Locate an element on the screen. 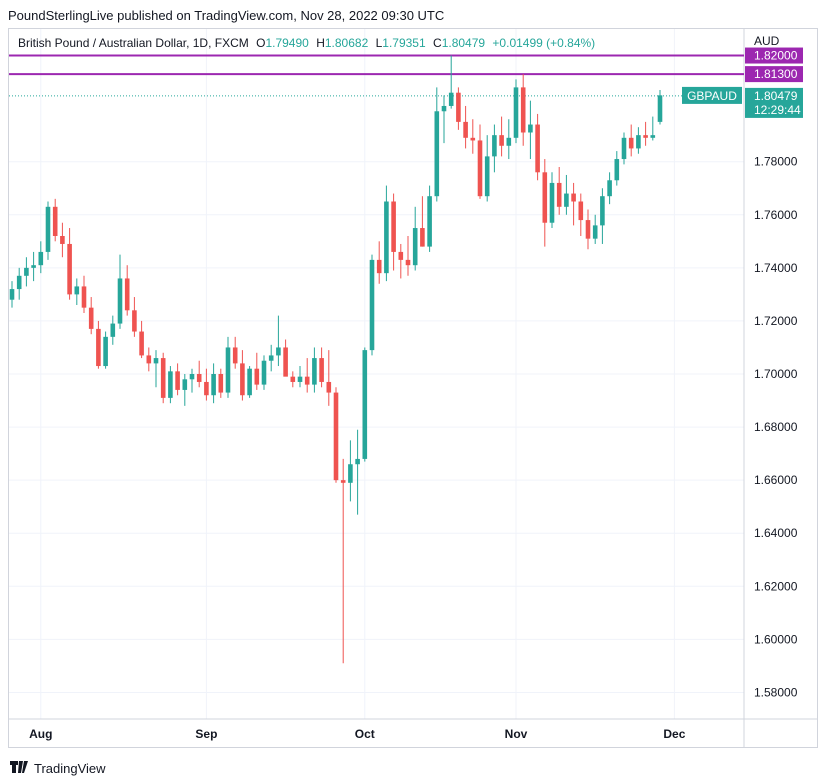 The height and width of the screenshot is (783, 828). legend-close-value: 1.80479 is located at coordinates (463, 43).